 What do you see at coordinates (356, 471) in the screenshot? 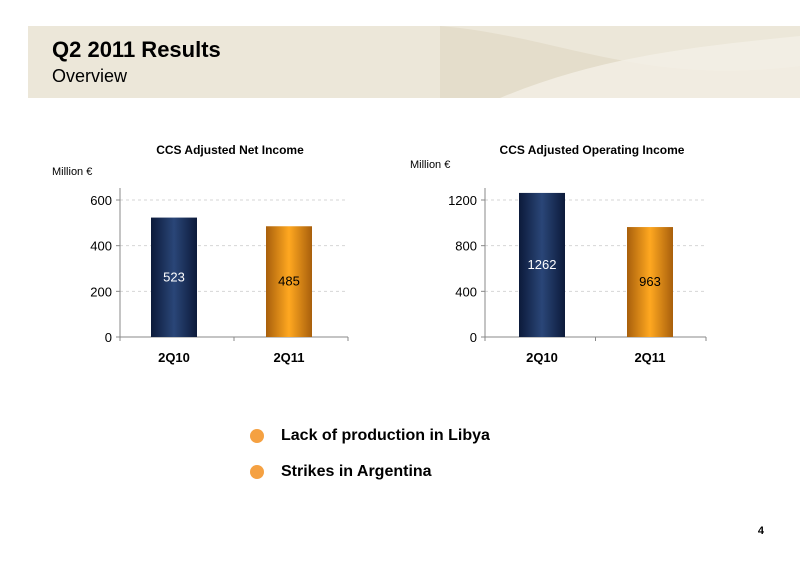
I see `bullet-text: Strikes in Argentina` at bounding box center [356, 471].